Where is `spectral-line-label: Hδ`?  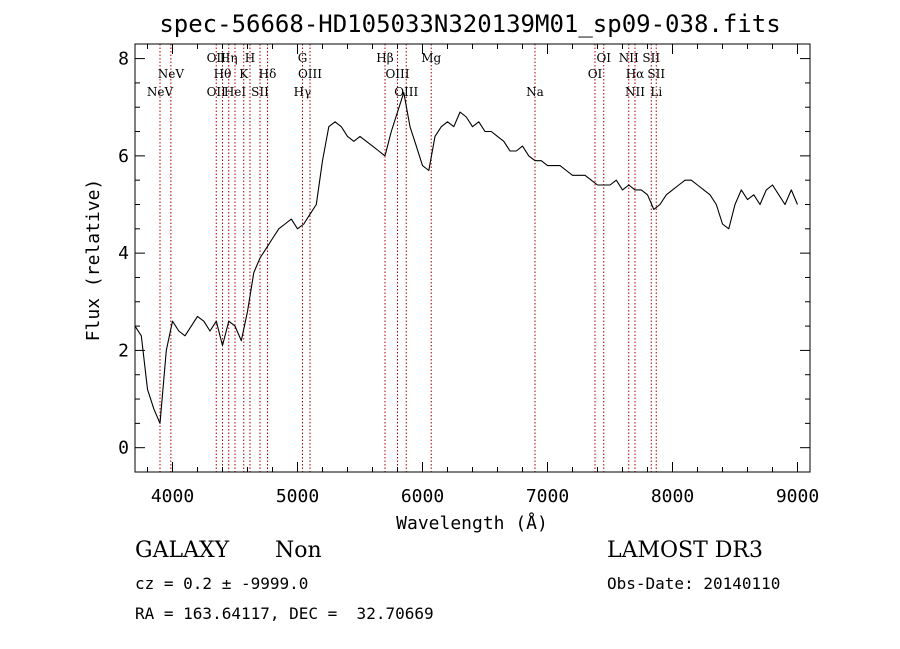
spectral-line-label: Hδ is located at coordinates (268, 74).